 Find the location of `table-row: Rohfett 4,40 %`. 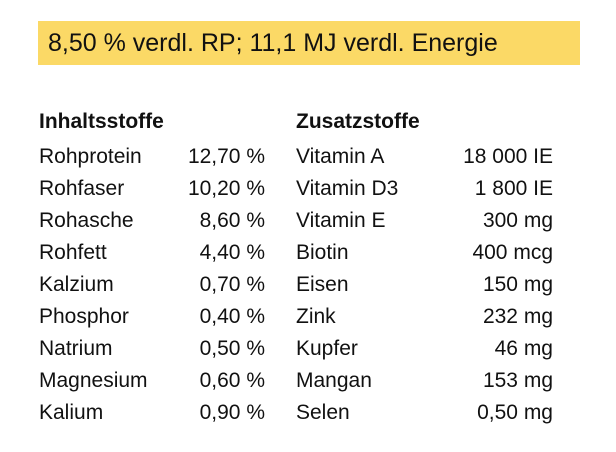

table-row: Rohfett 4,40 % is located at coordinates (152, 253).